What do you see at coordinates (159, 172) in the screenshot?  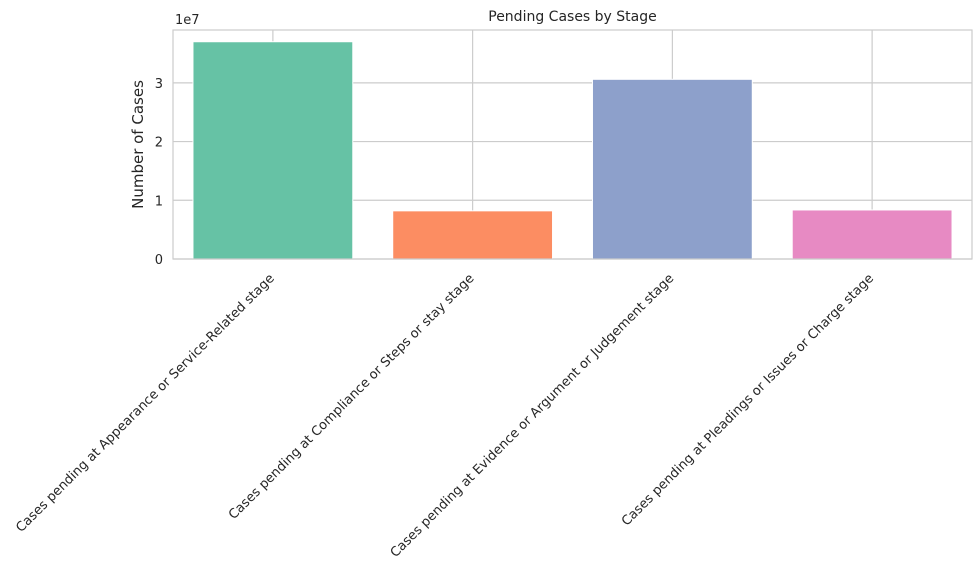 I see `y-tick-labels: 0 1 2 3` at bounding box center [159, 172].